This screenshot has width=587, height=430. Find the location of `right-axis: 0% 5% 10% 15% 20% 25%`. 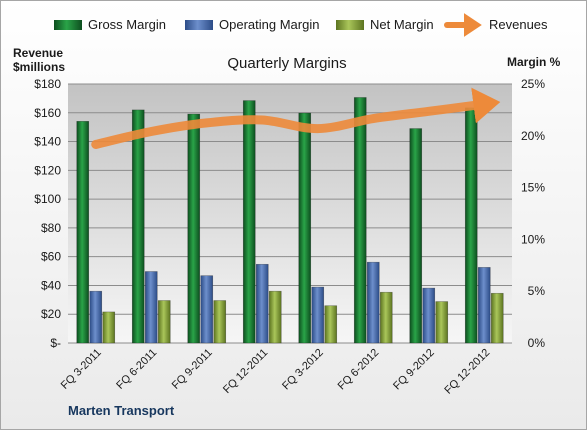

right-axis: 0% 5% 10% 15% 20% 25% is located at coordinates (533, 213).